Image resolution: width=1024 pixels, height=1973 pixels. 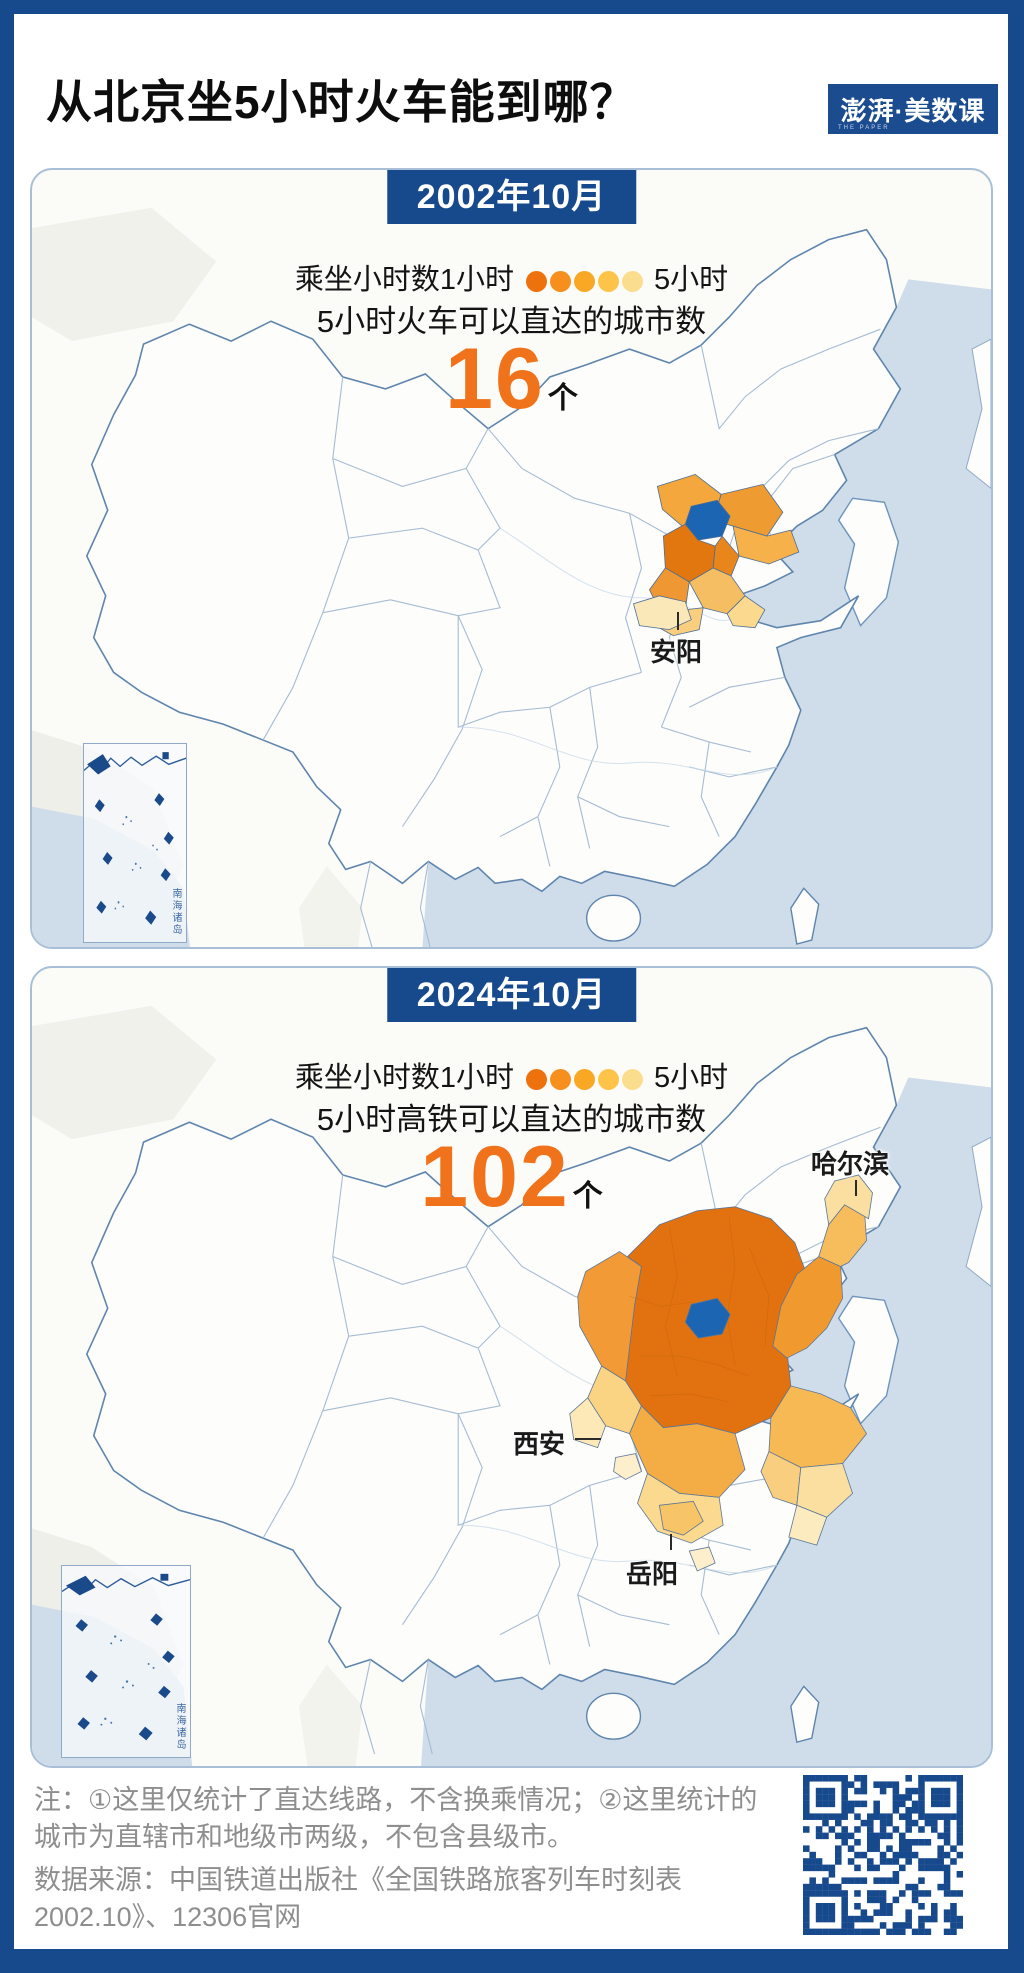 I want to click on inset-map-art, so click(x=126, y=1657).